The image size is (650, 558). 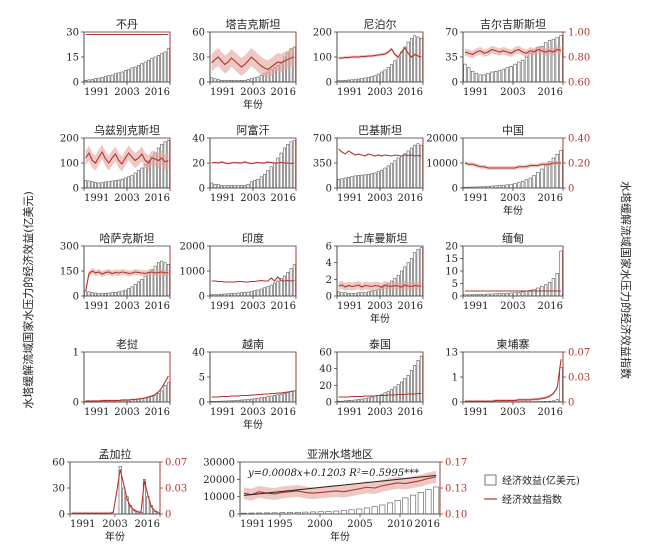 I want to click on panel-title: 吉尔吉斯斯坦, so click(x=513, y=24).